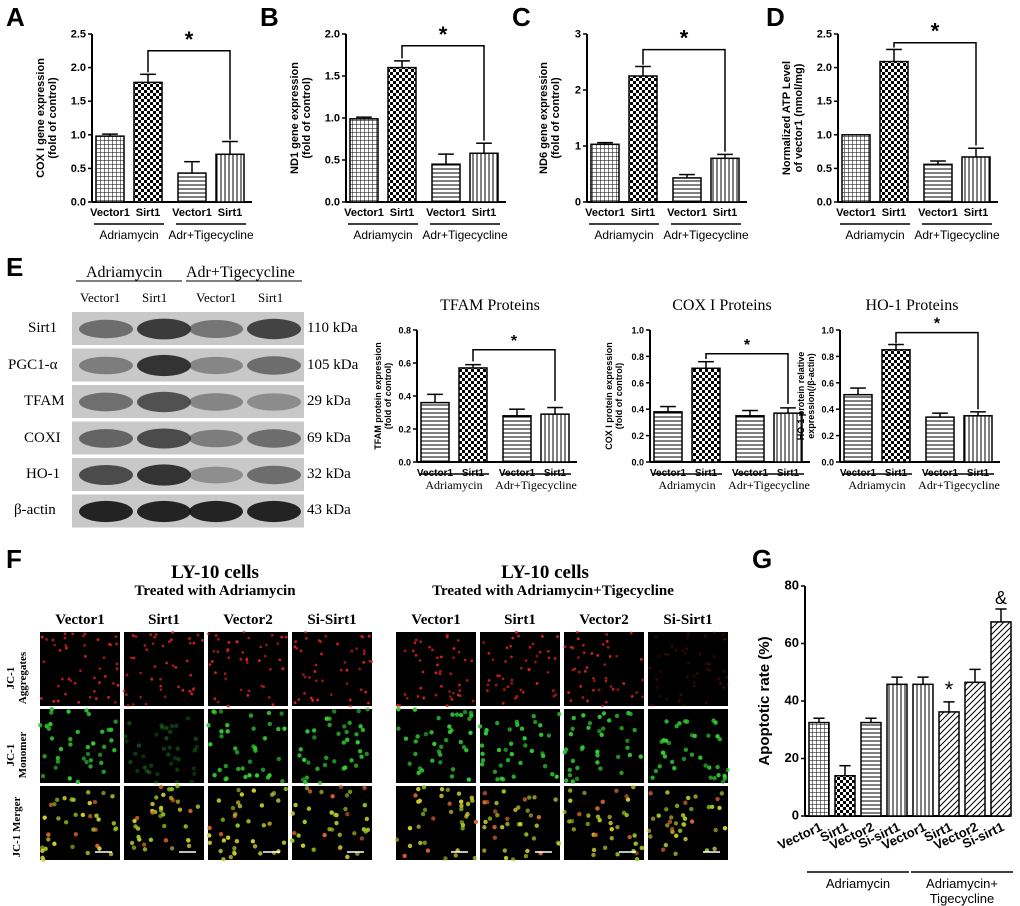 The width and height of the screenshot is (1020, 906). What do you see at coordinates (578, 147) in the screenshot?
I see `y-tick-label: 1` at bounding box center [578, 147].